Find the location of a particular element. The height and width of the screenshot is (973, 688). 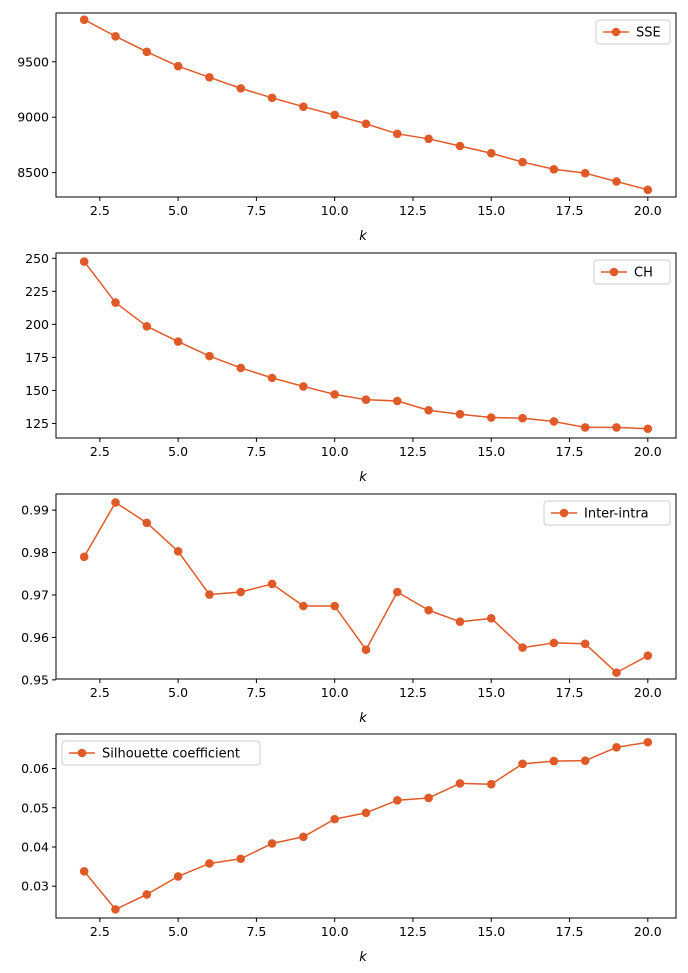

chart-2-xtick-label: 17.5 is located at coordinates (570, 451).